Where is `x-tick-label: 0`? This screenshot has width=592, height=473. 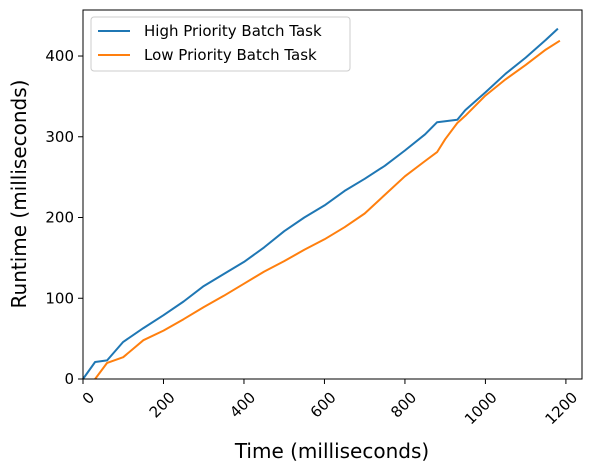 x-tick-label: 0 is located at coordinates (88, 398).